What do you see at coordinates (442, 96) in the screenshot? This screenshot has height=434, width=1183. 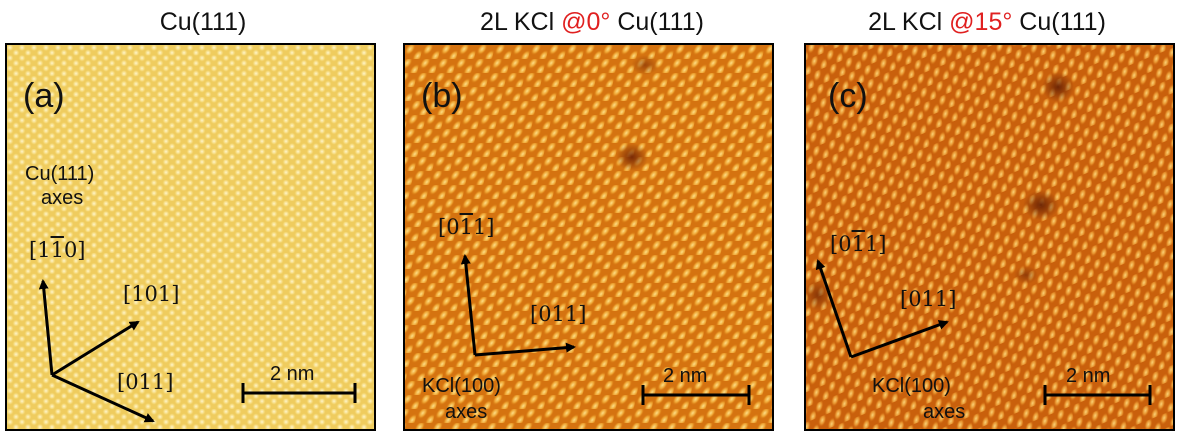 I see `panel-label: (b)` at bounding box center [442, 96].